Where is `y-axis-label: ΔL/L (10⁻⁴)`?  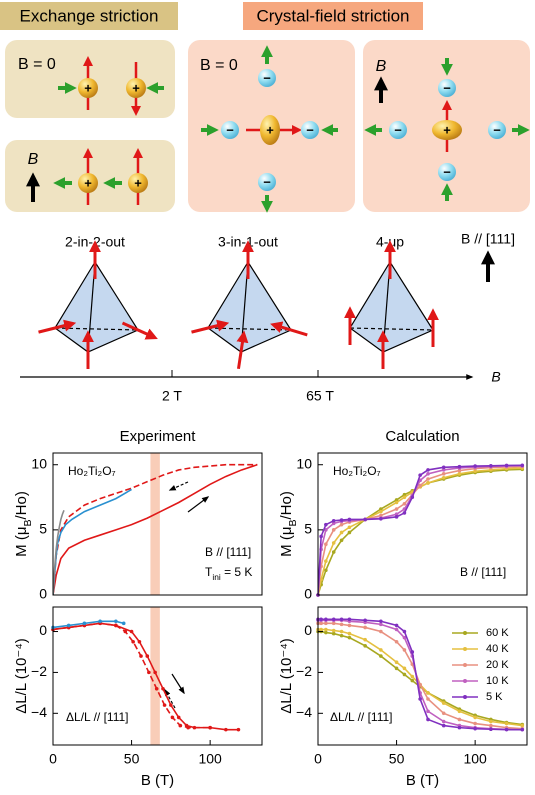 y-axis-label: ΔL/L (10⁻⁴) is located at coordinates (21, 676).